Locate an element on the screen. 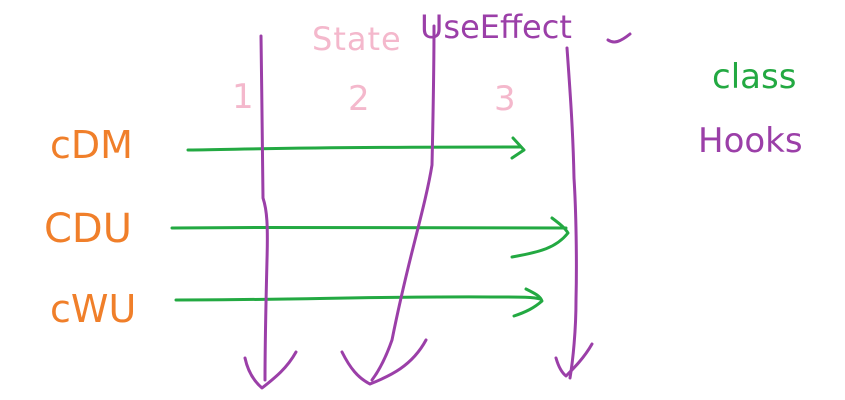 This screenshot has height=400, width=845. column-number-1: 1 is located at coordinates (243, 97).